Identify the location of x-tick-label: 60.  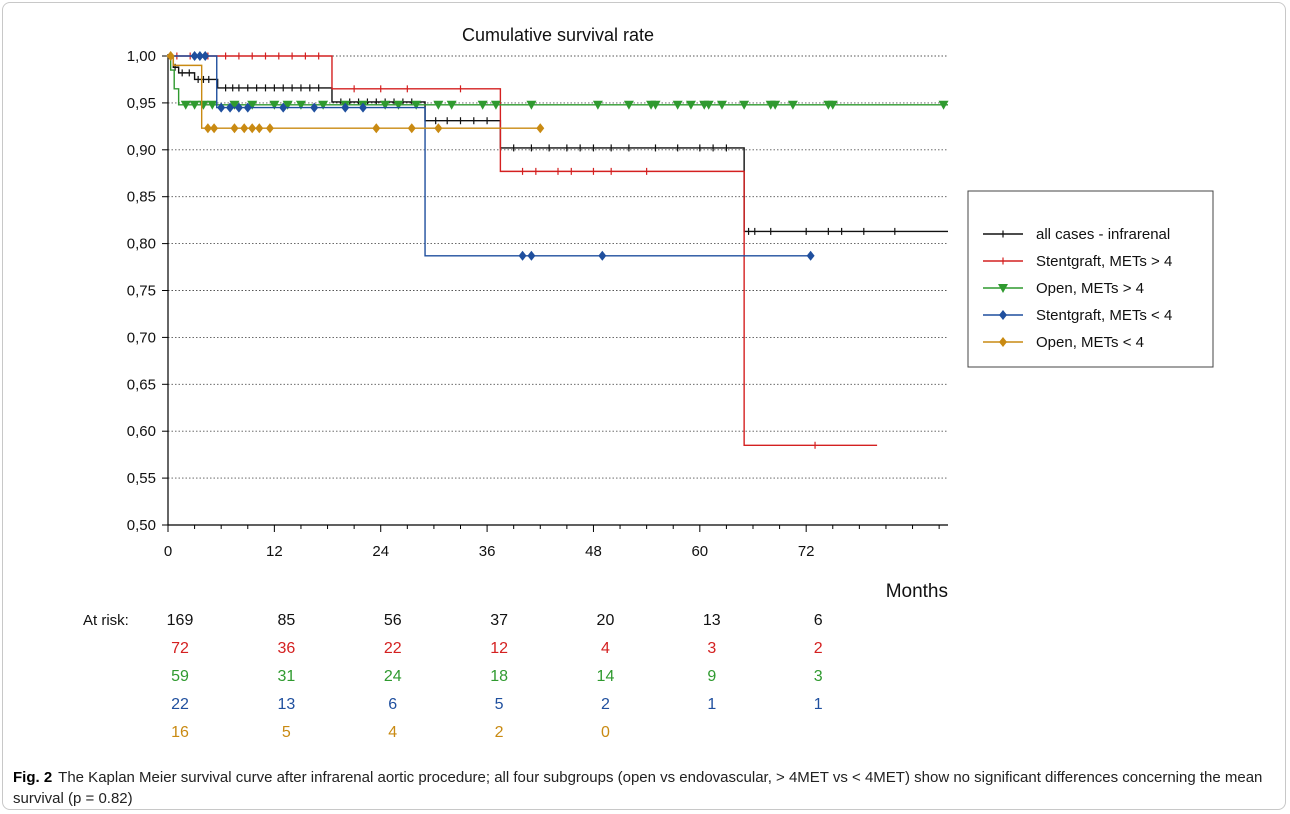
(699, 551).